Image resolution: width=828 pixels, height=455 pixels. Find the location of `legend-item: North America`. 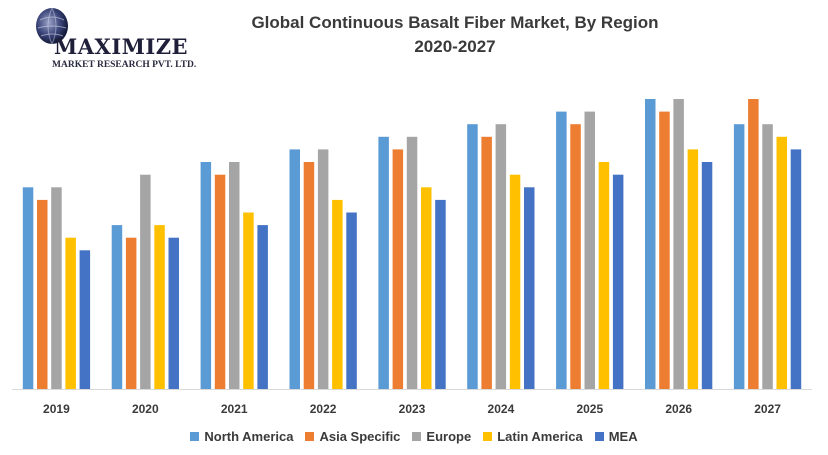

legend-item: North America is located at coordinates (241, 436).